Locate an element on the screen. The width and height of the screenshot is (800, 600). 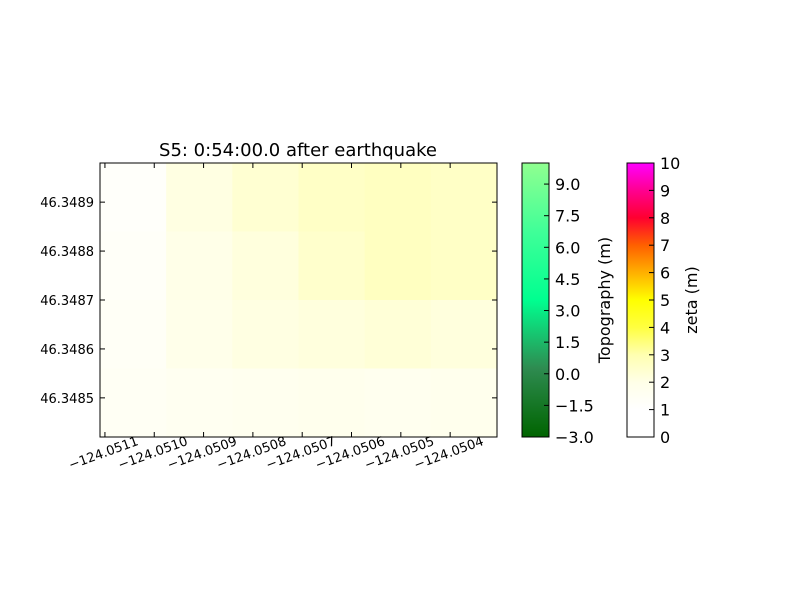
colorbar-tick-label: 7.5 is located at coordinates (567, 216).